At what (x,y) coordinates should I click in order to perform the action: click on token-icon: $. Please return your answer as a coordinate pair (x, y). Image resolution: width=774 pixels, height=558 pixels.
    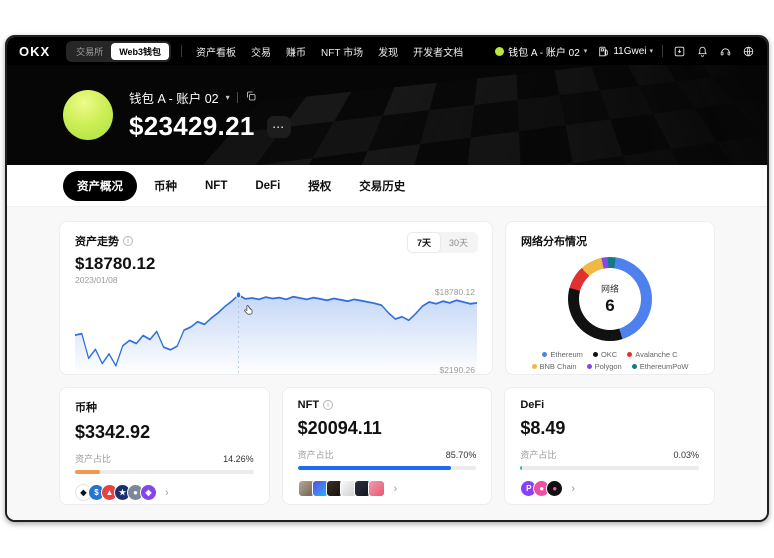
    Looking at the image, I should click on (96, 492).